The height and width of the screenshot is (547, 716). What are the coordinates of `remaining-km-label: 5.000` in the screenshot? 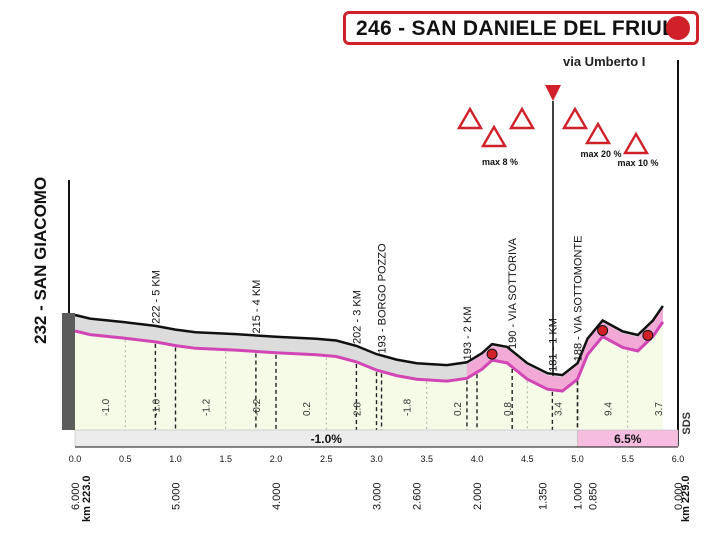 It's located at (177, 496).